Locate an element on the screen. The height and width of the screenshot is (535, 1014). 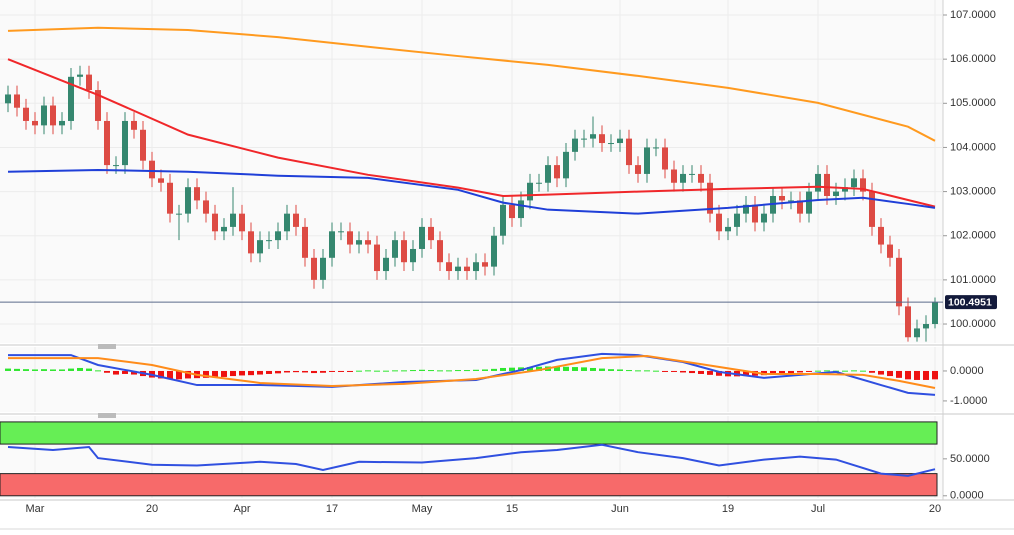
x-tick-label: Jun is located at coordinates (620, 509).